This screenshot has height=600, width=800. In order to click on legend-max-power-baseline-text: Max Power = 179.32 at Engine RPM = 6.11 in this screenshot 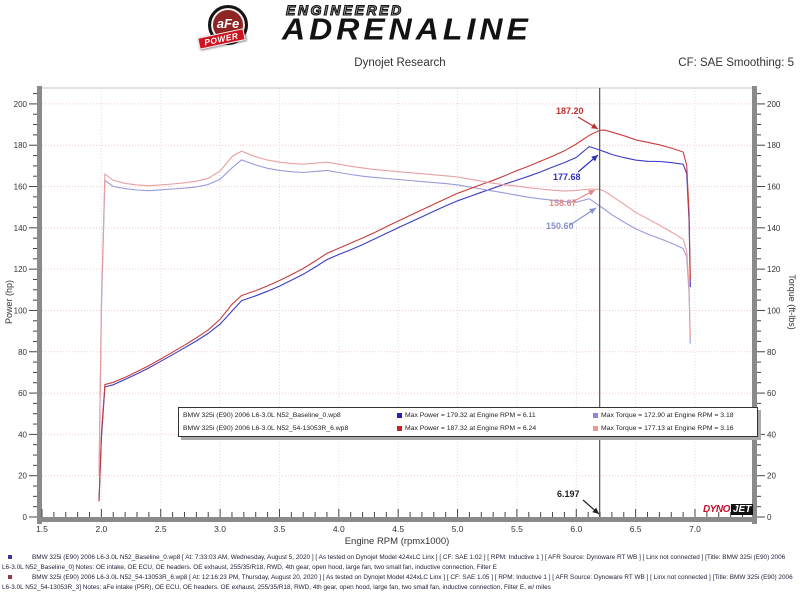, I will do `click(470, 415)`.